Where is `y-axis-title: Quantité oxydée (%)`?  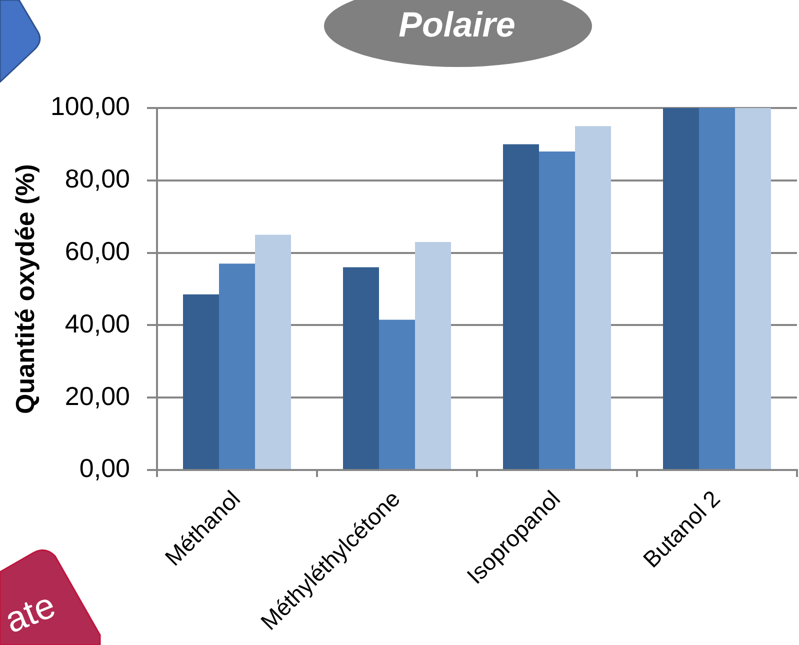 y-axis-title: Quantité oxydée (%) is located at coordinates (25, 289).